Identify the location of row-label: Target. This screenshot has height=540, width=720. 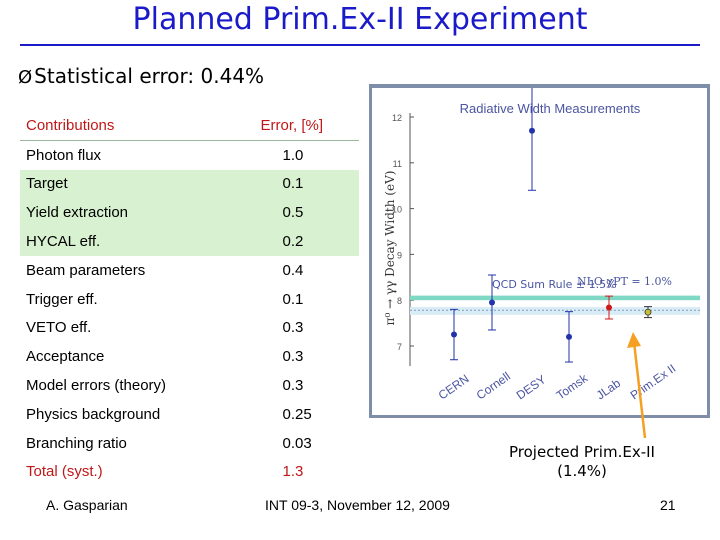
(117, 184).